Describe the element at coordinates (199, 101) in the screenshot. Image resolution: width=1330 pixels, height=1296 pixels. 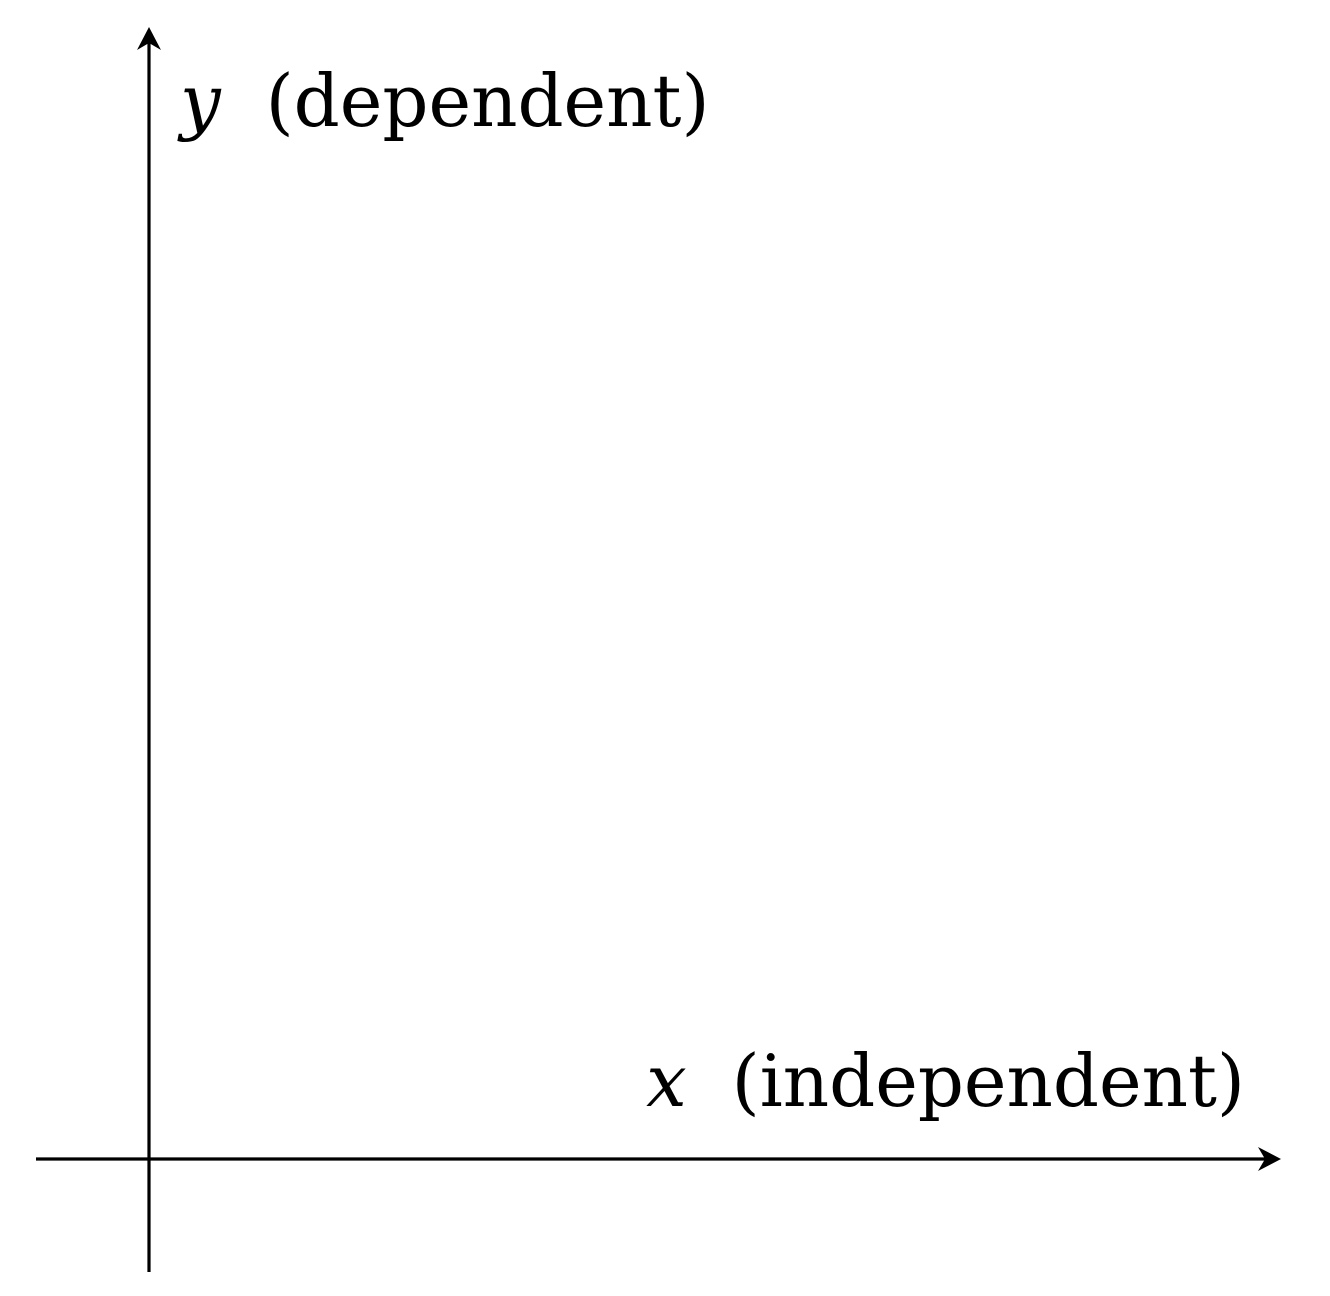
I see `y-axis-symbol: y` at that location.